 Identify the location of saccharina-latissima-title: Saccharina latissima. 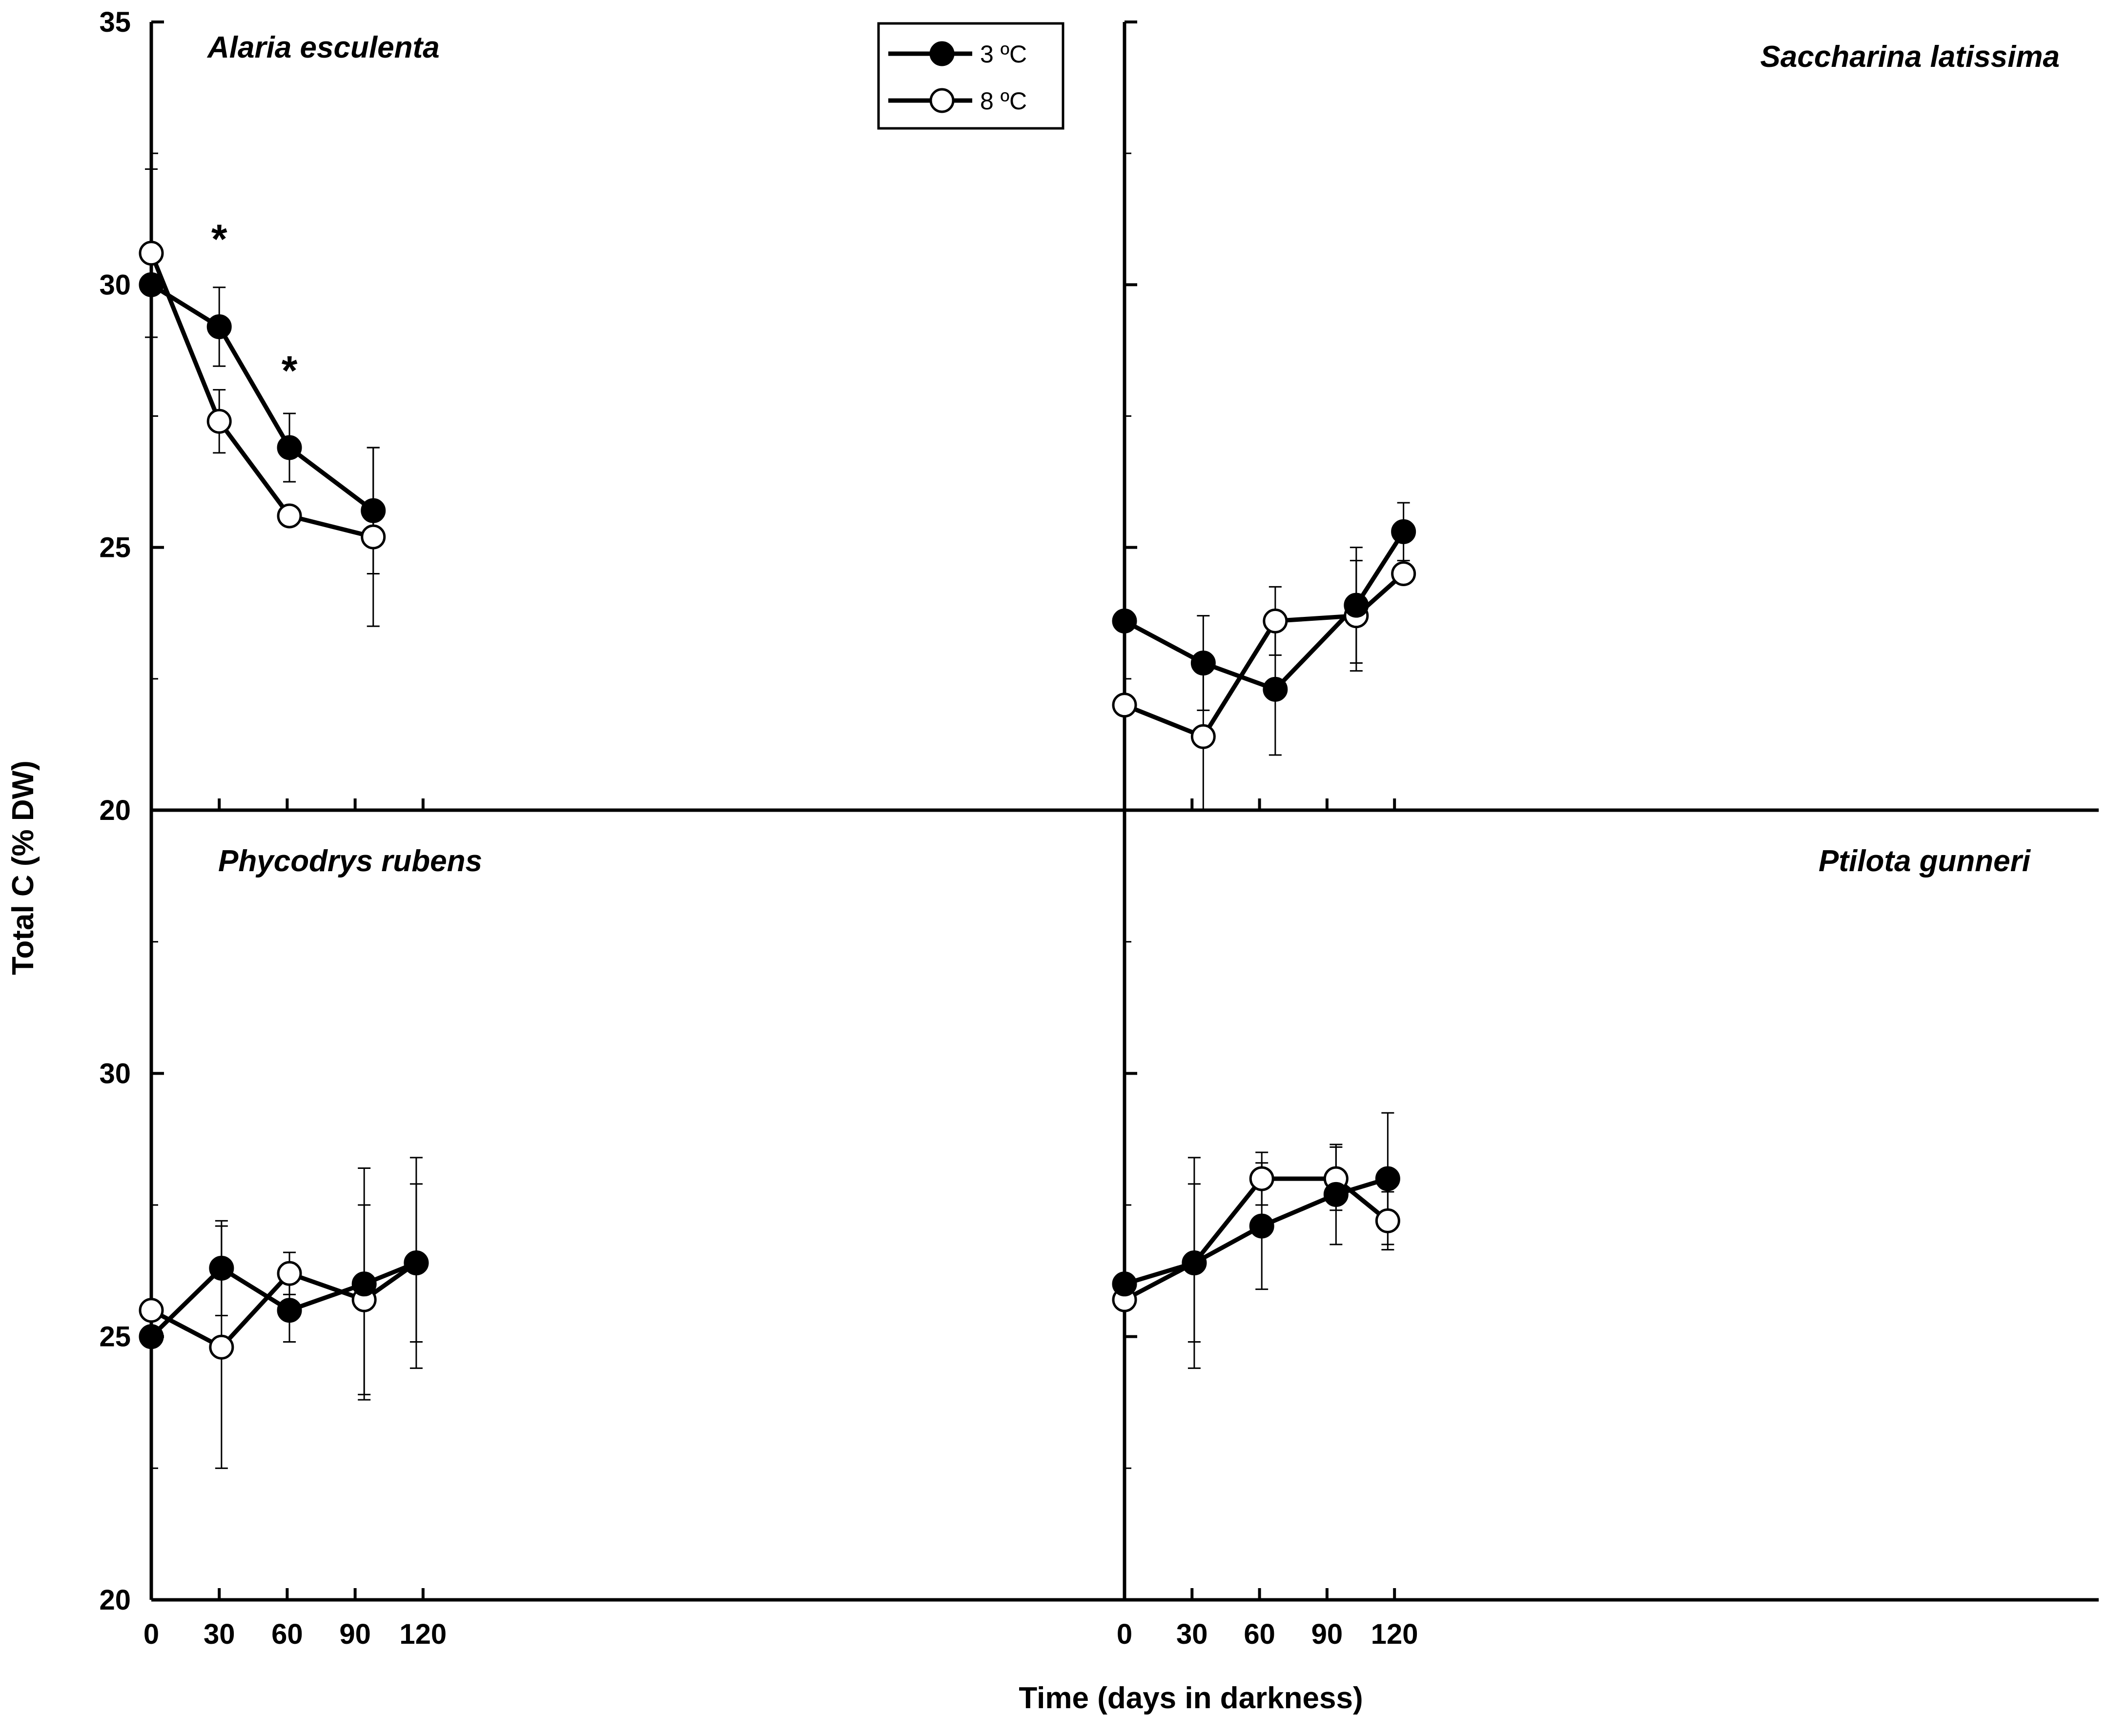
(1910, 57).